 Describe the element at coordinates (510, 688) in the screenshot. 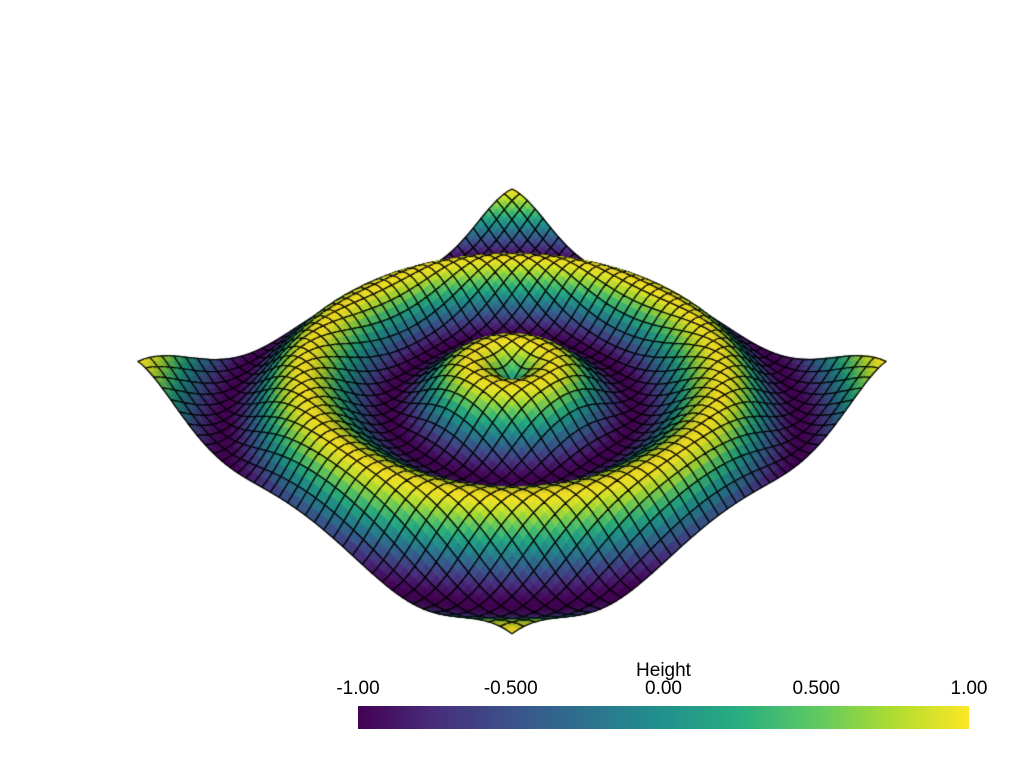

I see `colorbar-tick-label: -0.500` at that location.